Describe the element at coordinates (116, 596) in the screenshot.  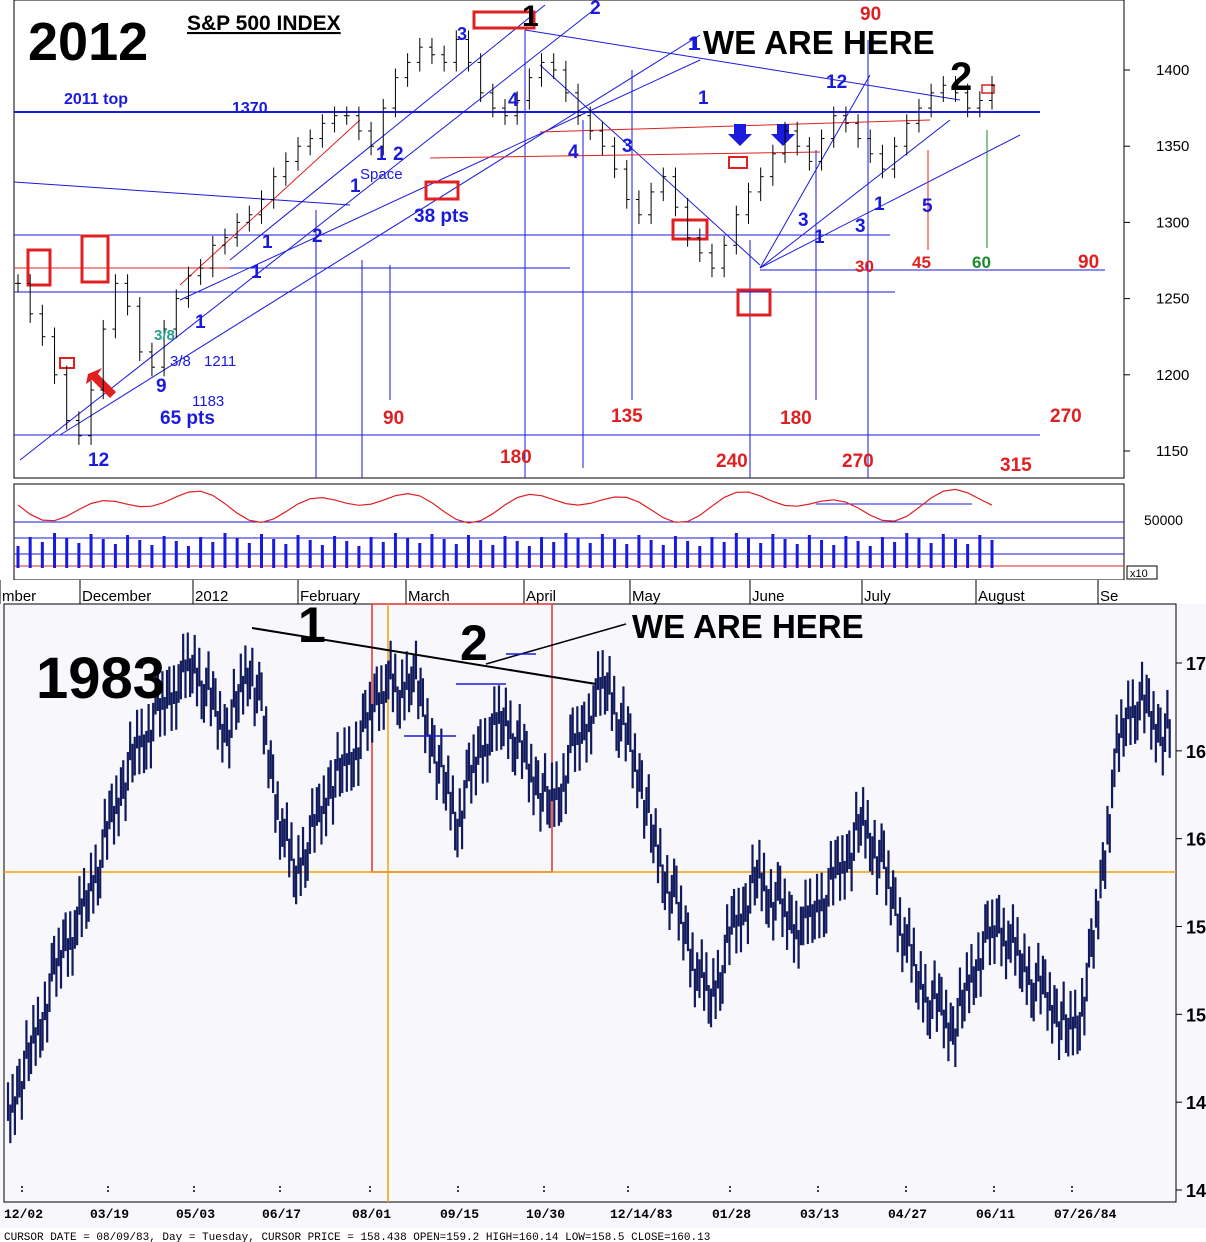
I see `x-tick-label: December` at that location.